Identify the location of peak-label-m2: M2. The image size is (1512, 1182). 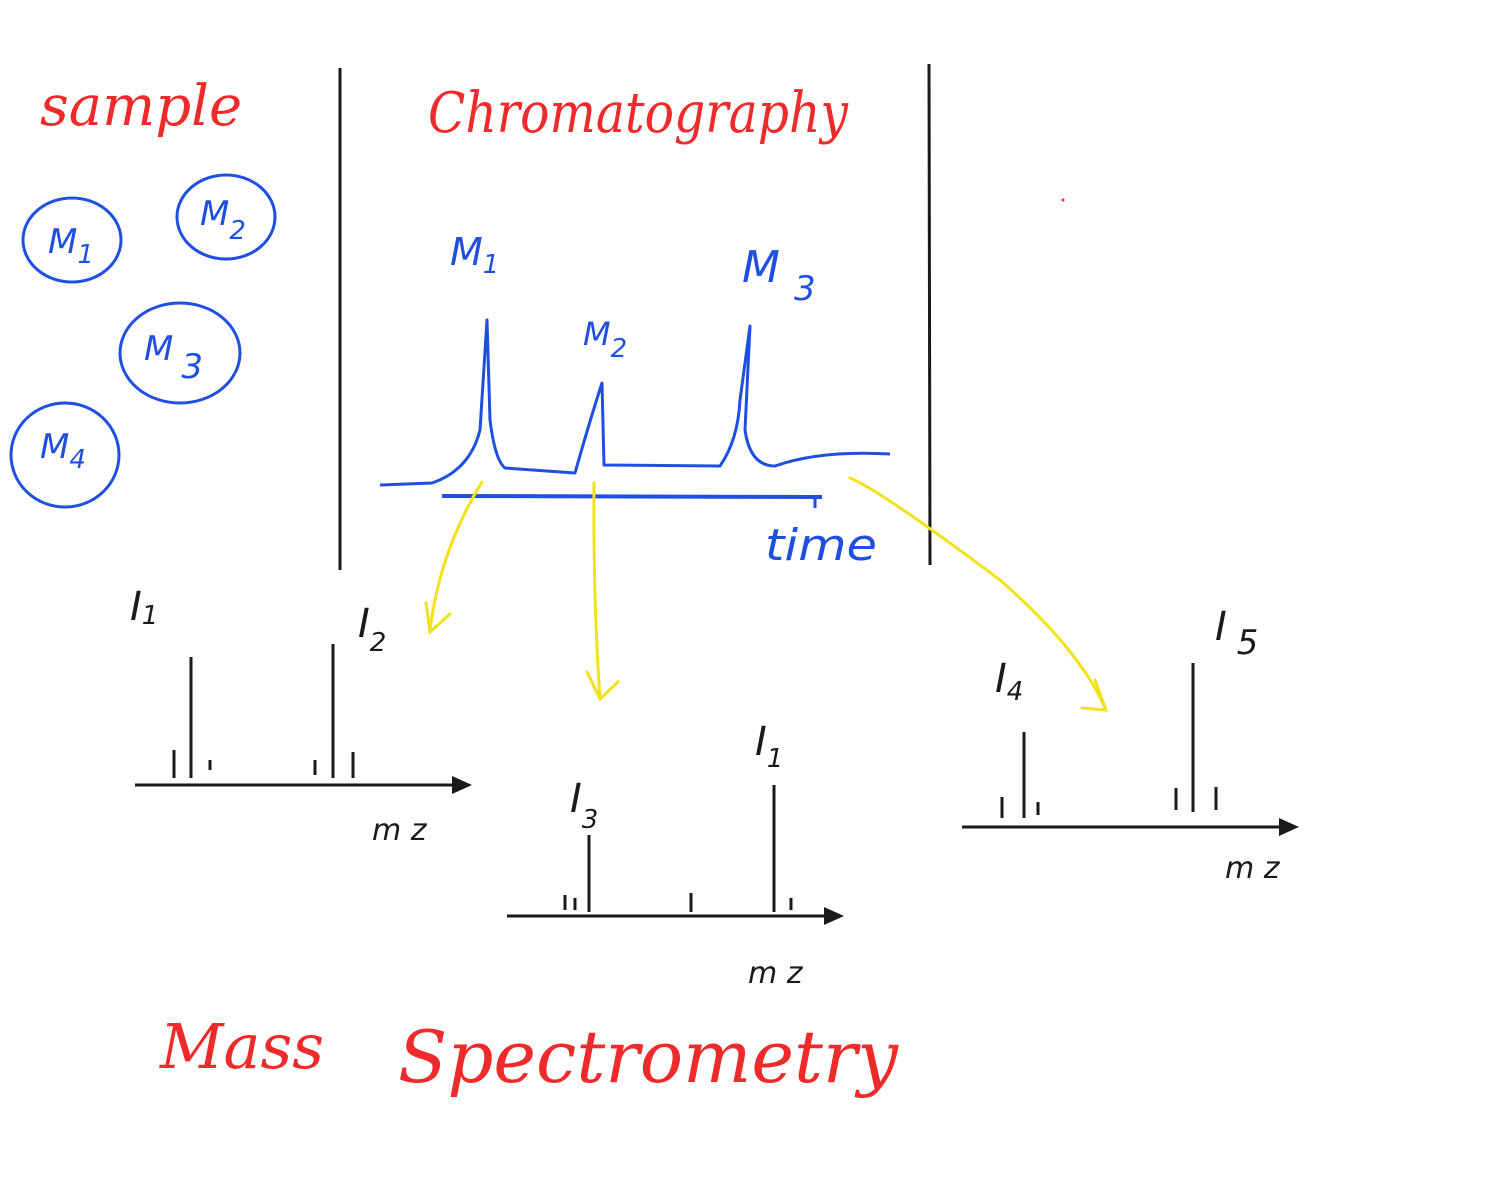
(605, 339).